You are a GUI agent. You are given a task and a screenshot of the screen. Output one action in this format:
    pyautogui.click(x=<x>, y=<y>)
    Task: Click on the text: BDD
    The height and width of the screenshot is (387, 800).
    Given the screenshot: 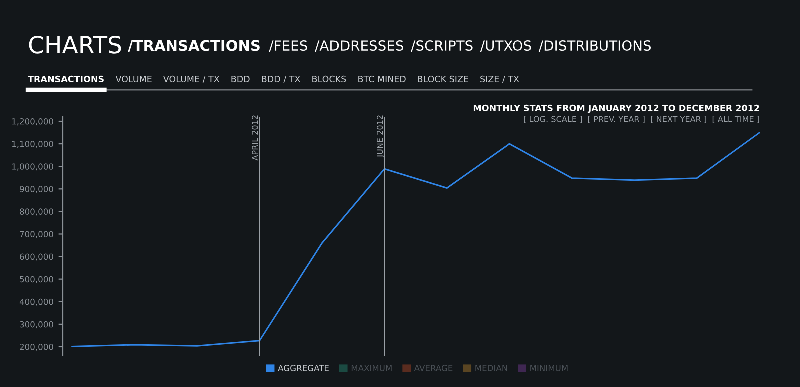 What is the action you would take?
    pyautogui.click(x=241, y=79)
    